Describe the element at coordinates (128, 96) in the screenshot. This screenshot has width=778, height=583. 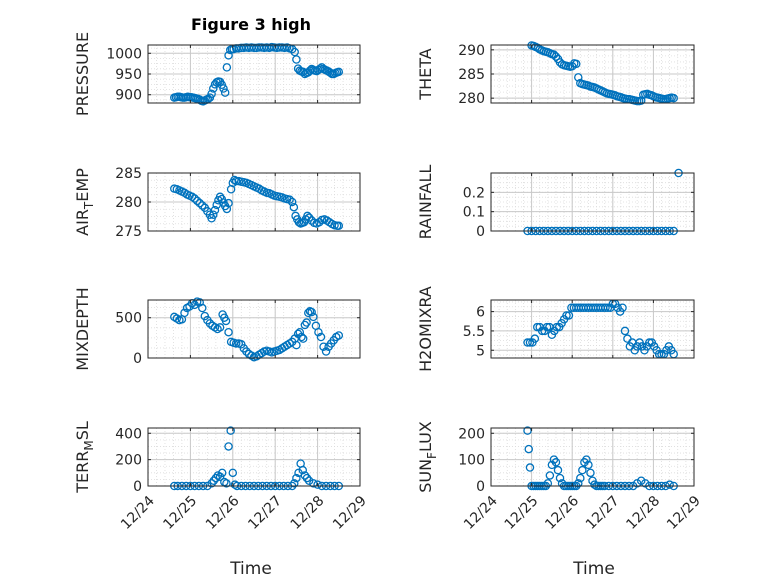
I see `y-tick-label: 900` at that location.